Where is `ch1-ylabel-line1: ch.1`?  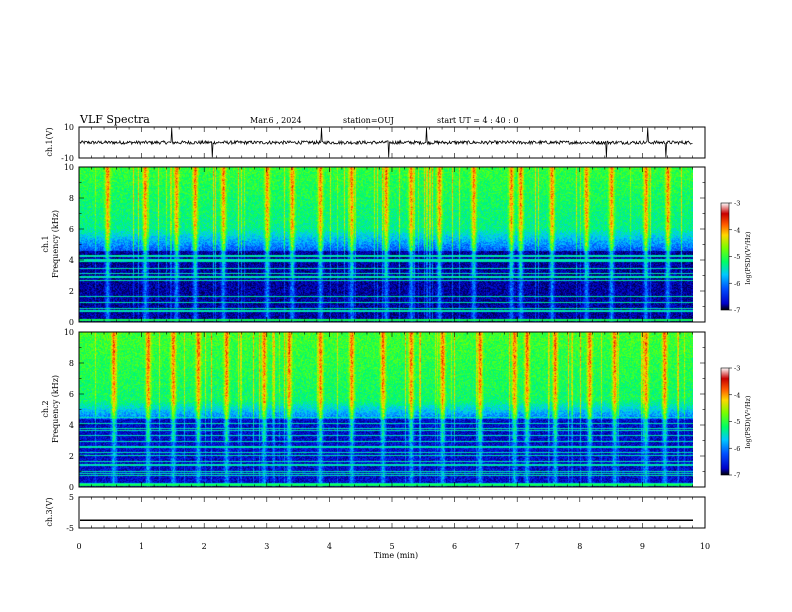 ch1-ylabel-line1: ch.1 is located at coordinates (45, 243).